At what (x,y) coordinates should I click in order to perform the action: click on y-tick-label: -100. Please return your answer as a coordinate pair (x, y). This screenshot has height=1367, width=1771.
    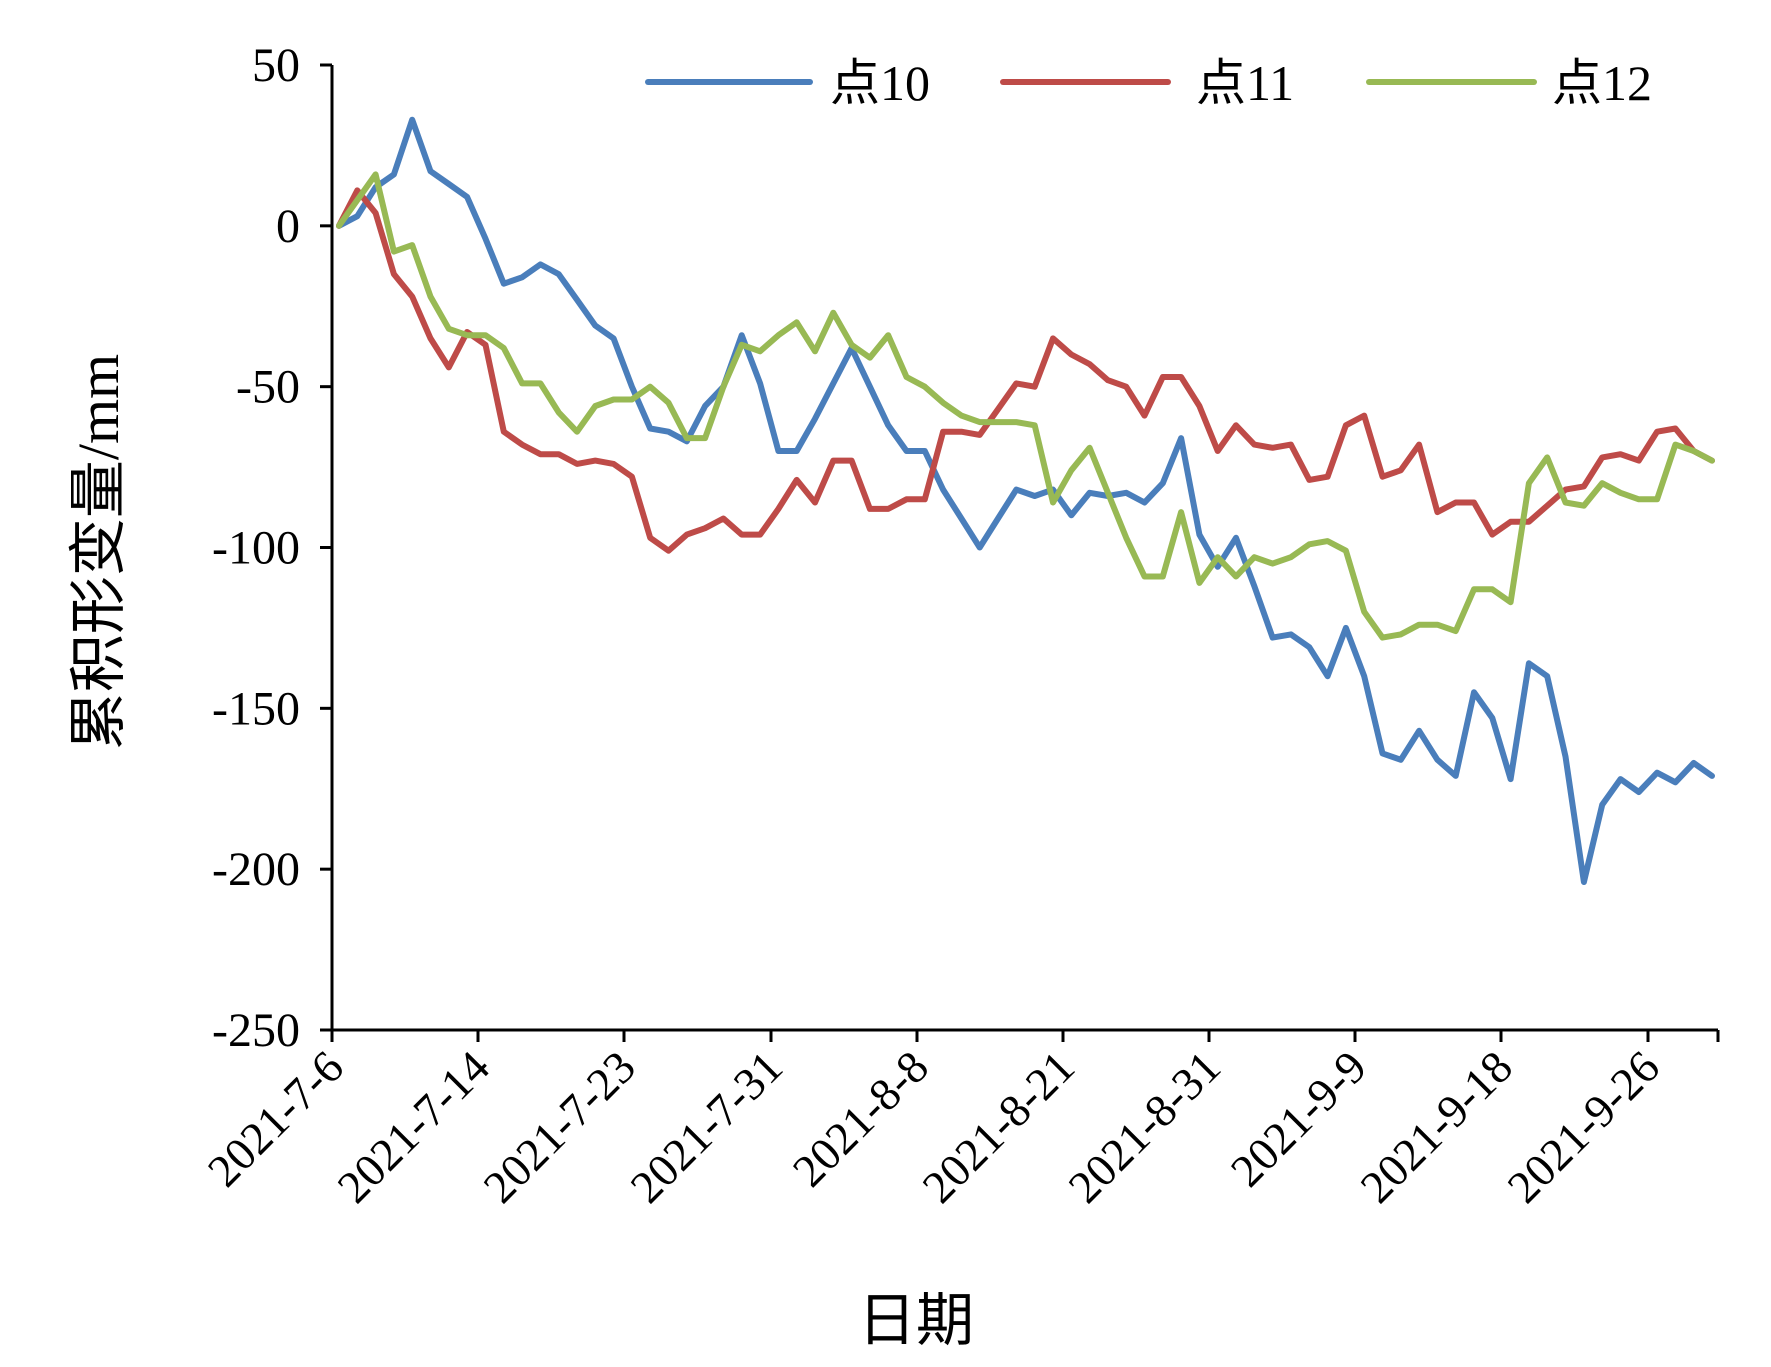
    Looking at the image, I should click on (256, 548).